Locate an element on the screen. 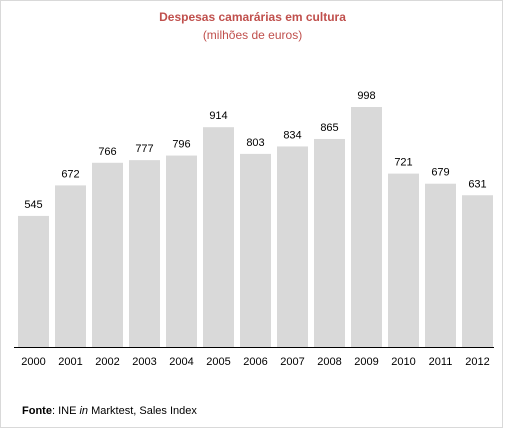  bar-2002 is located at coordinates (107, 254).